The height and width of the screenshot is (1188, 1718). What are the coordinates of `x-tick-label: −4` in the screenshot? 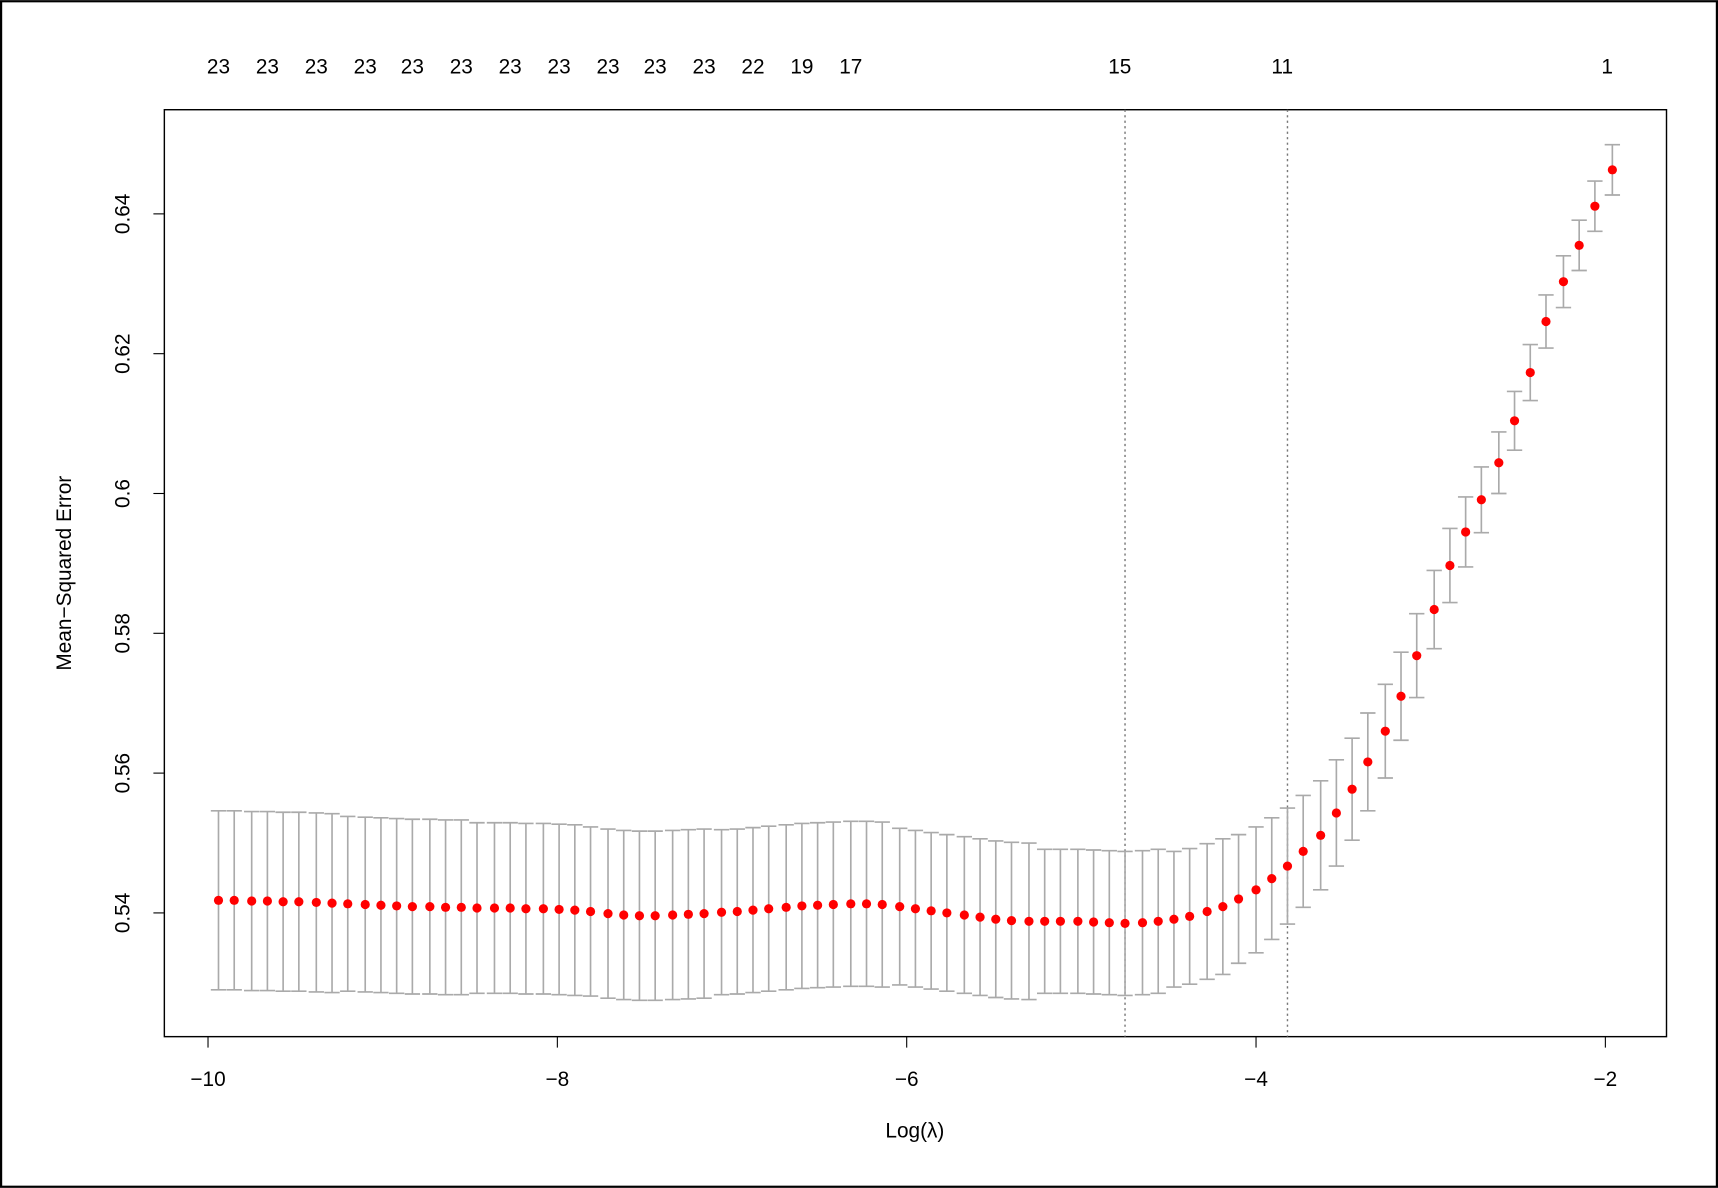 It's located at (1256, 1079).